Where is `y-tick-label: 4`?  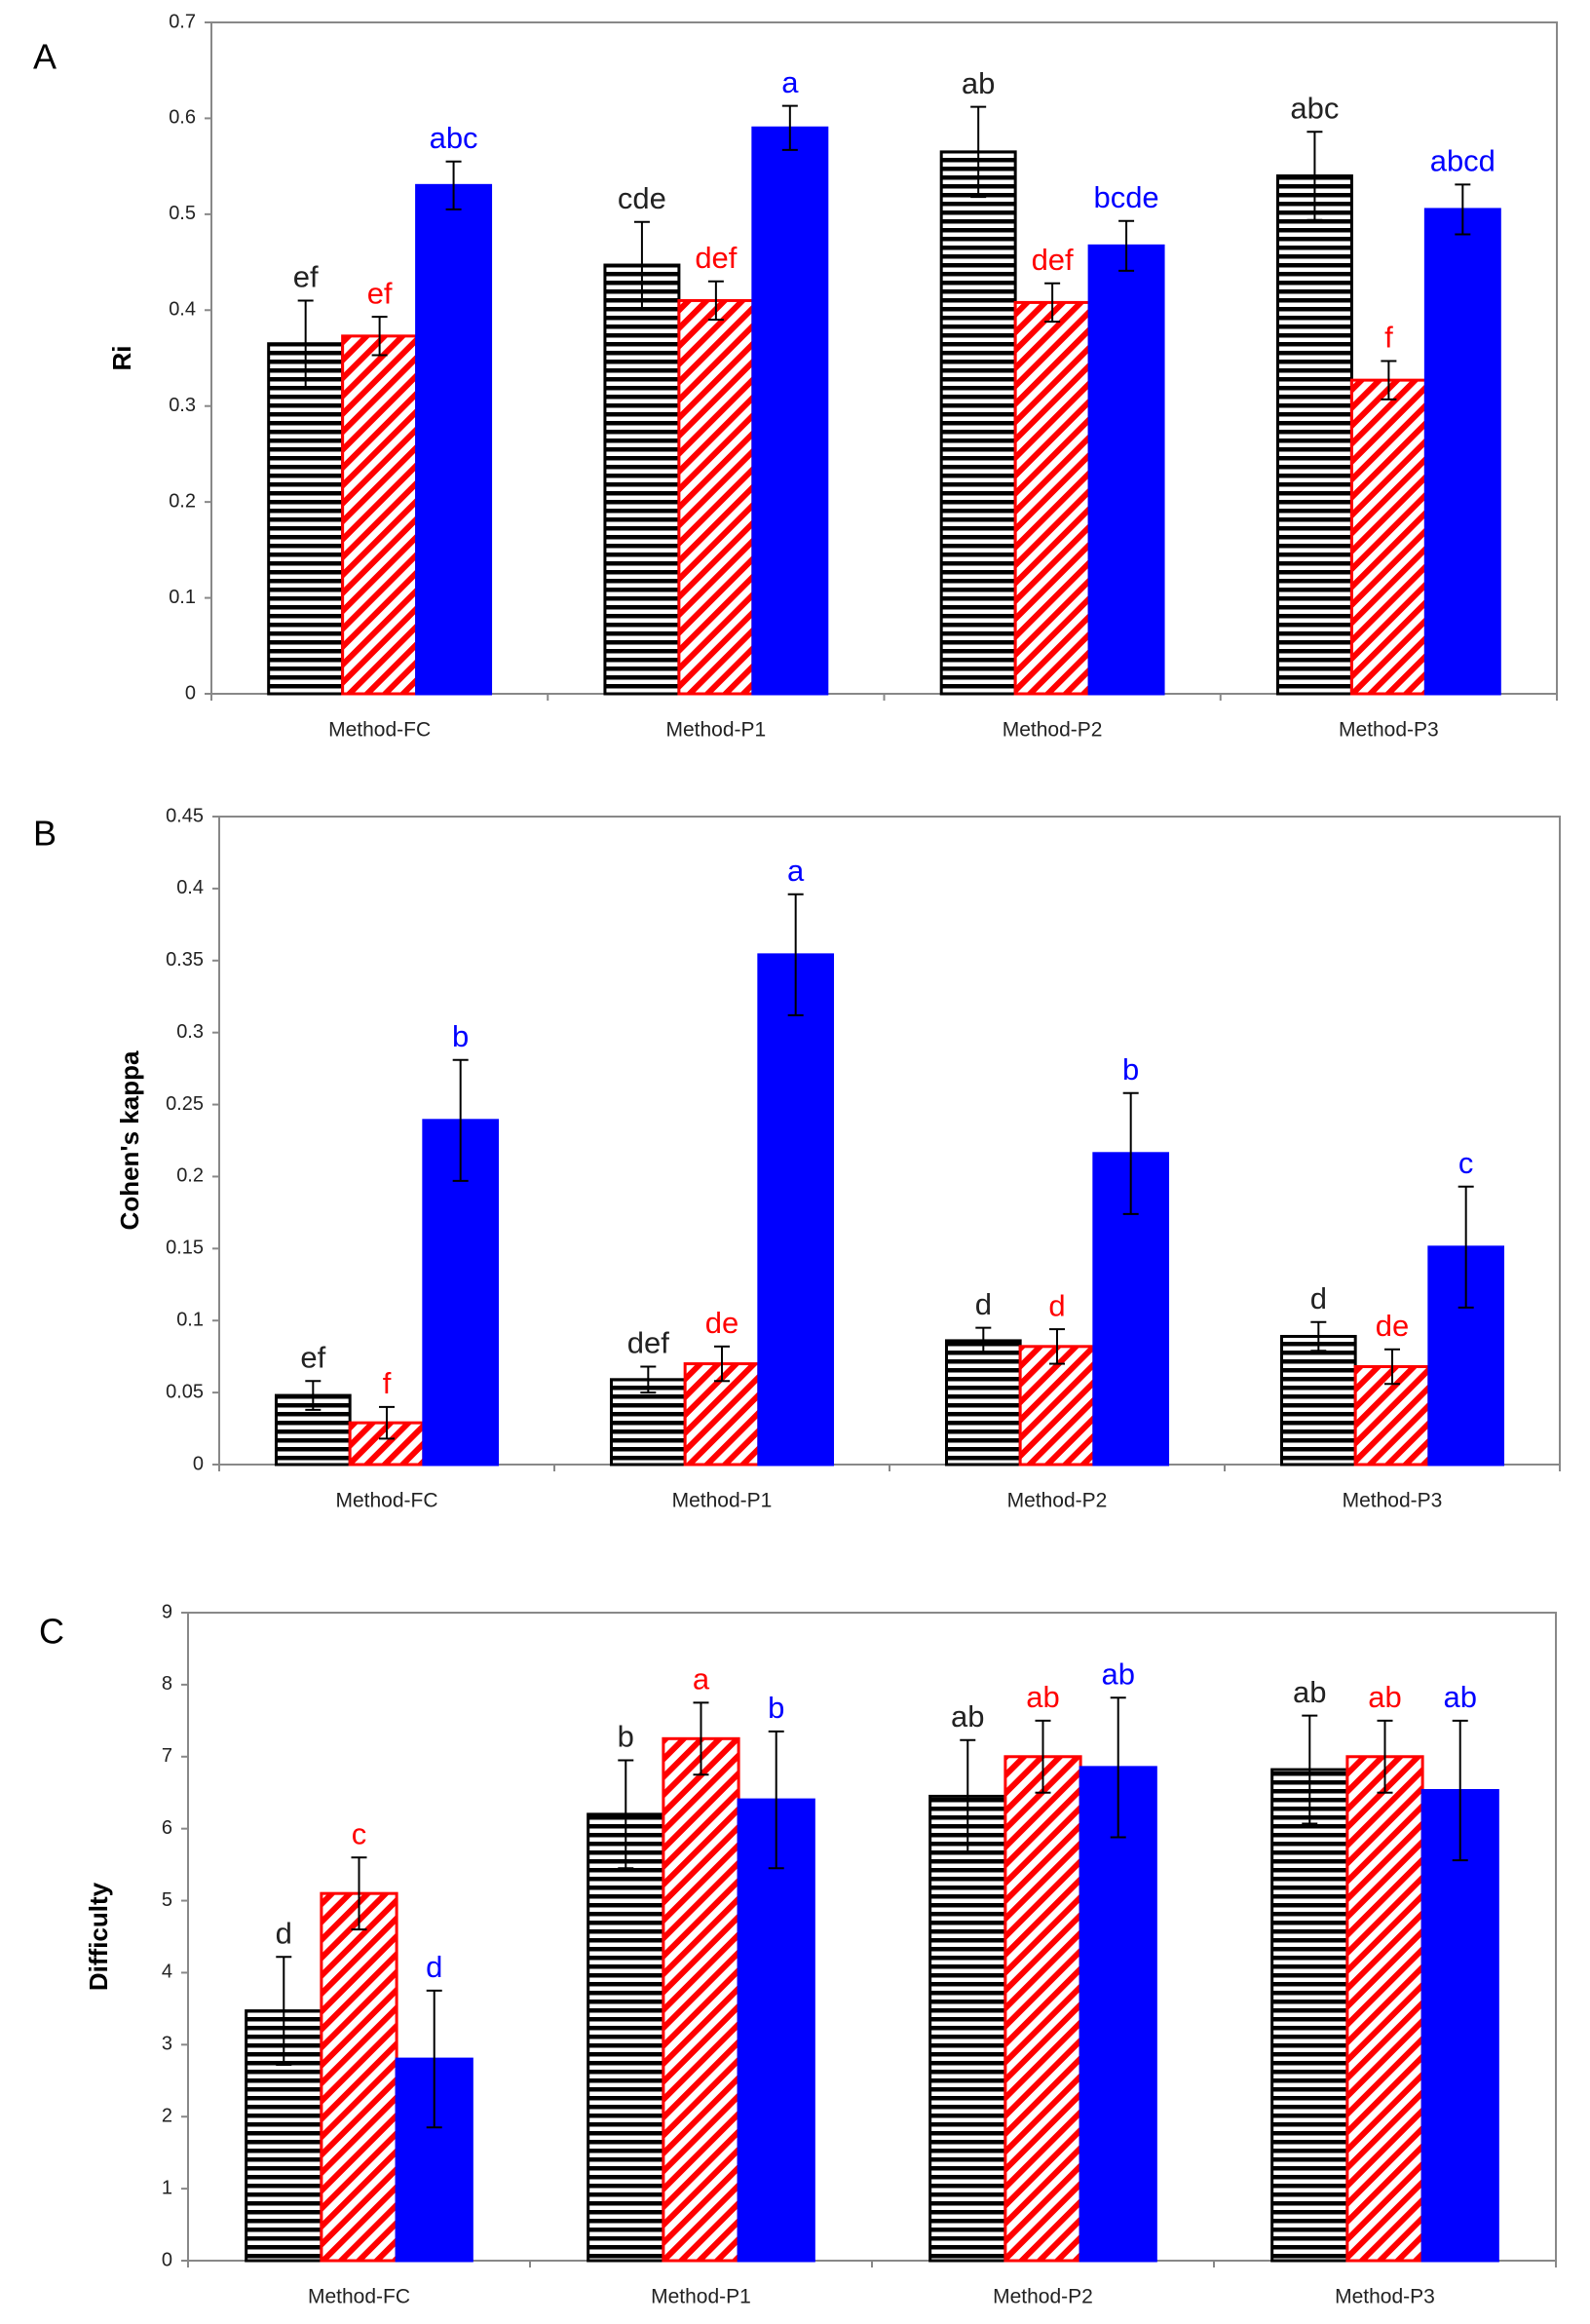
y-tick-label: 4 is located at coordinates (167, 1973).